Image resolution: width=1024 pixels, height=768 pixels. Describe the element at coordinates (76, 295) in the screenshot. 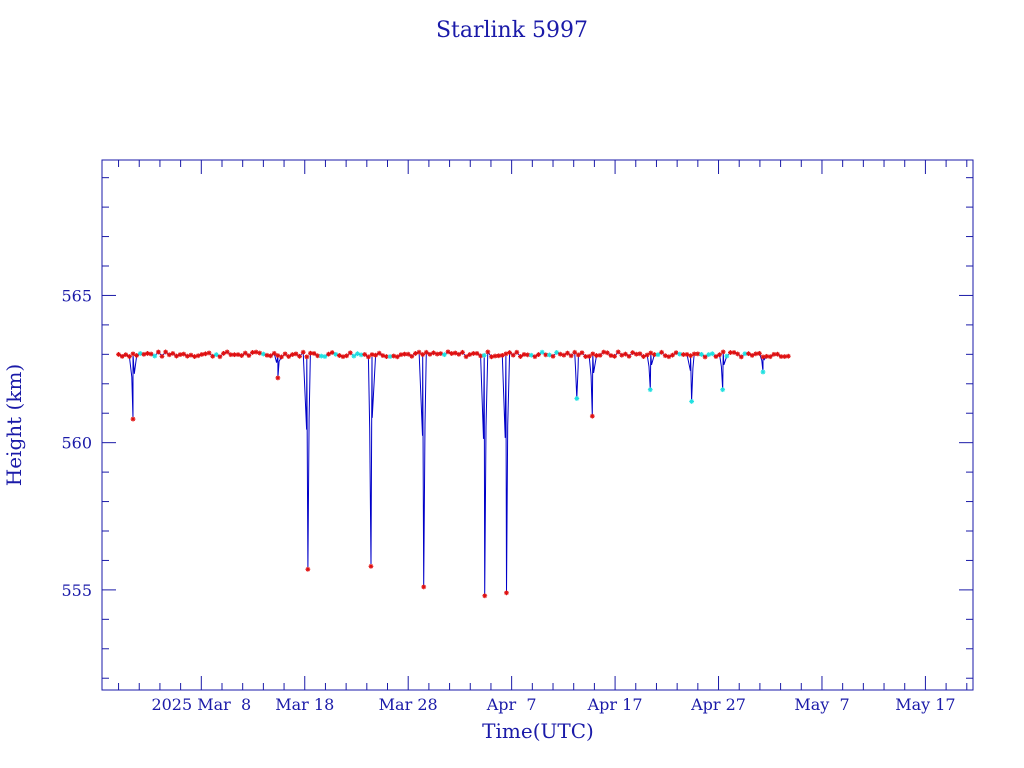

I see `y-tick-label: 565` at that location.